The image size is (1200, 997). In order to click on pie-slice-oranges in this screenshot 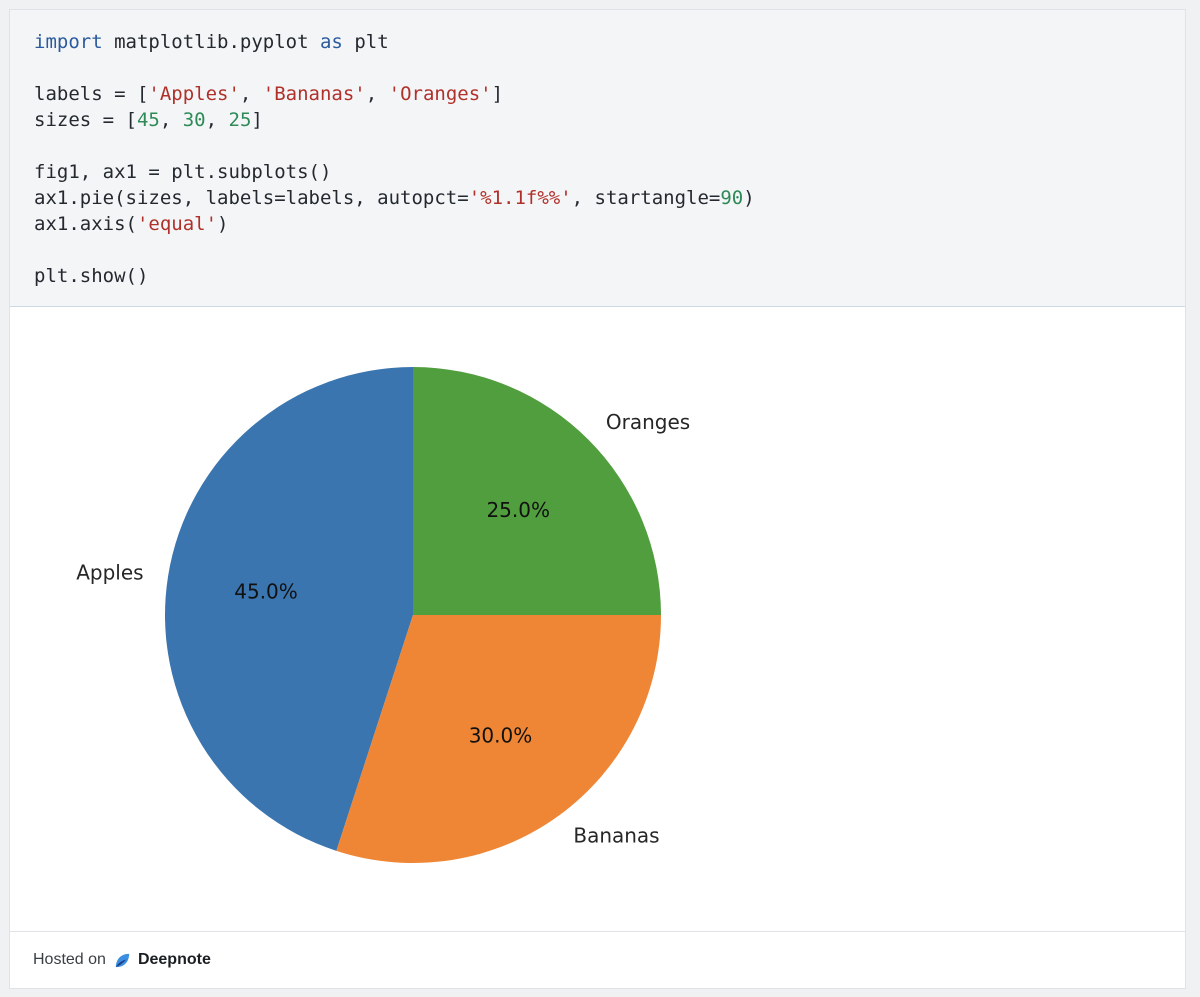, I will do `click(537, 491)`.